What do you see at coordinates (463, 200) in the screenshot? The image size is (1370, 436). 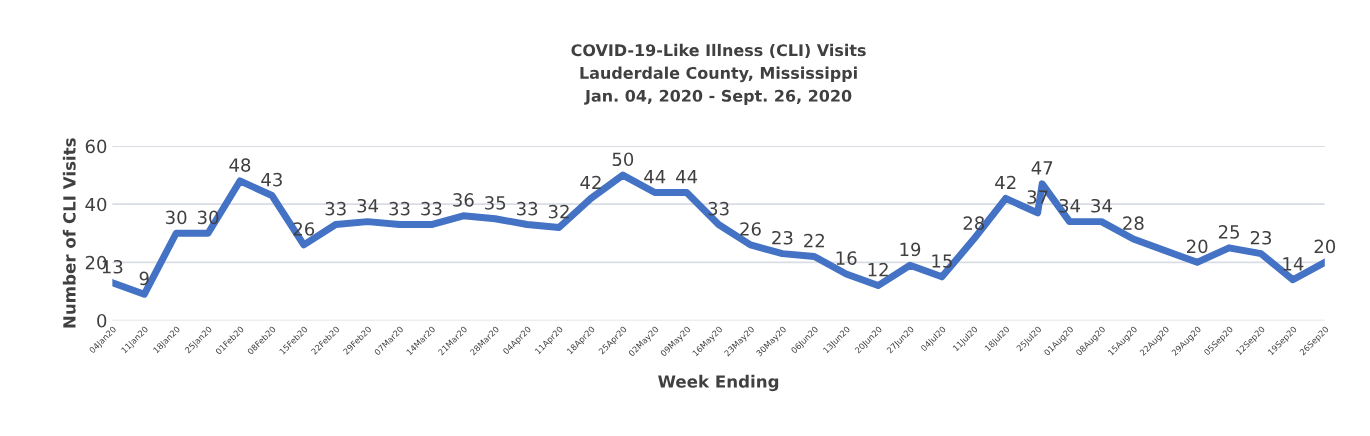 I see `data-label: 36` at bounding box center [463, 200].